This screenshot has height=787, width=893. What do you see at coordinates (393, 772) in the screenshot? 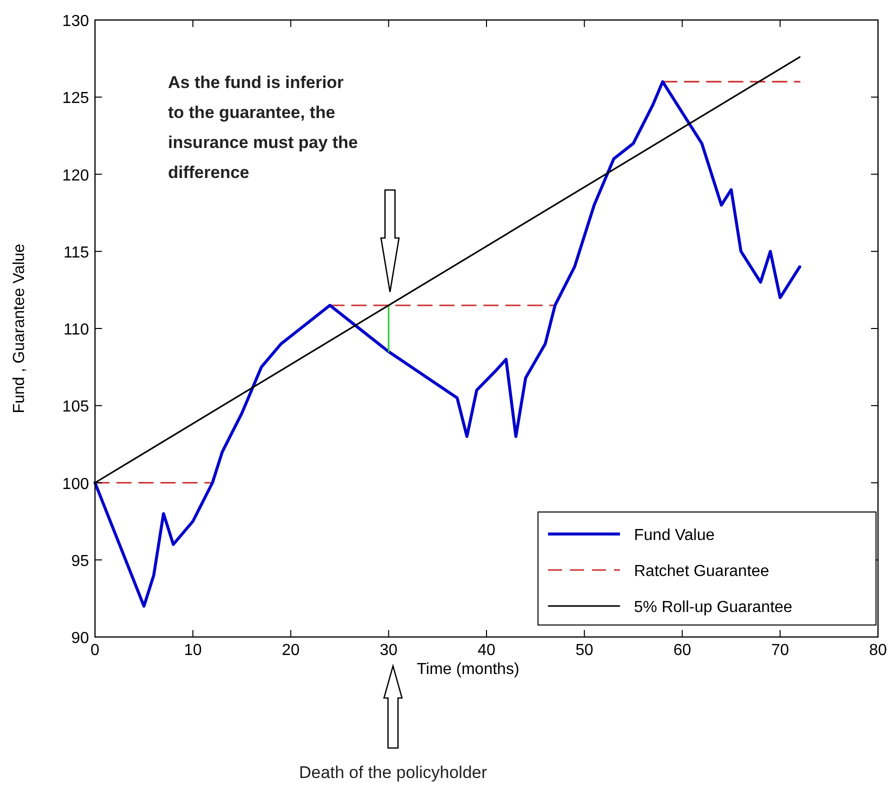
I see `text: Death of the policyholder` at bounding box center [393, 772].